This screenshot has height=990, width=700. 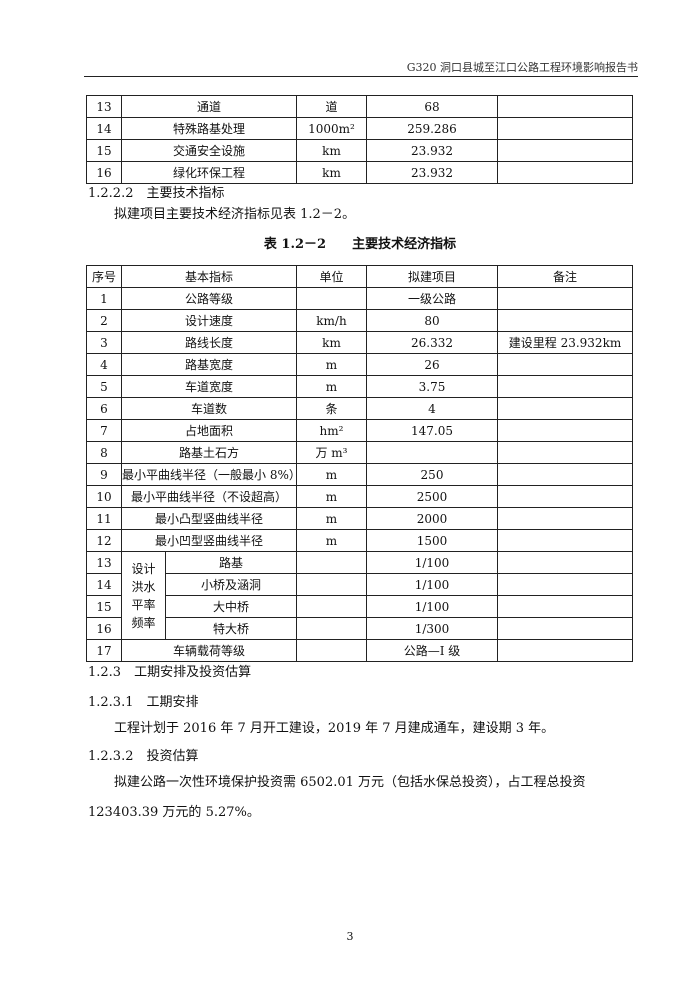 I want to click on table-cell: 车道数, so click(x=209, y=408).